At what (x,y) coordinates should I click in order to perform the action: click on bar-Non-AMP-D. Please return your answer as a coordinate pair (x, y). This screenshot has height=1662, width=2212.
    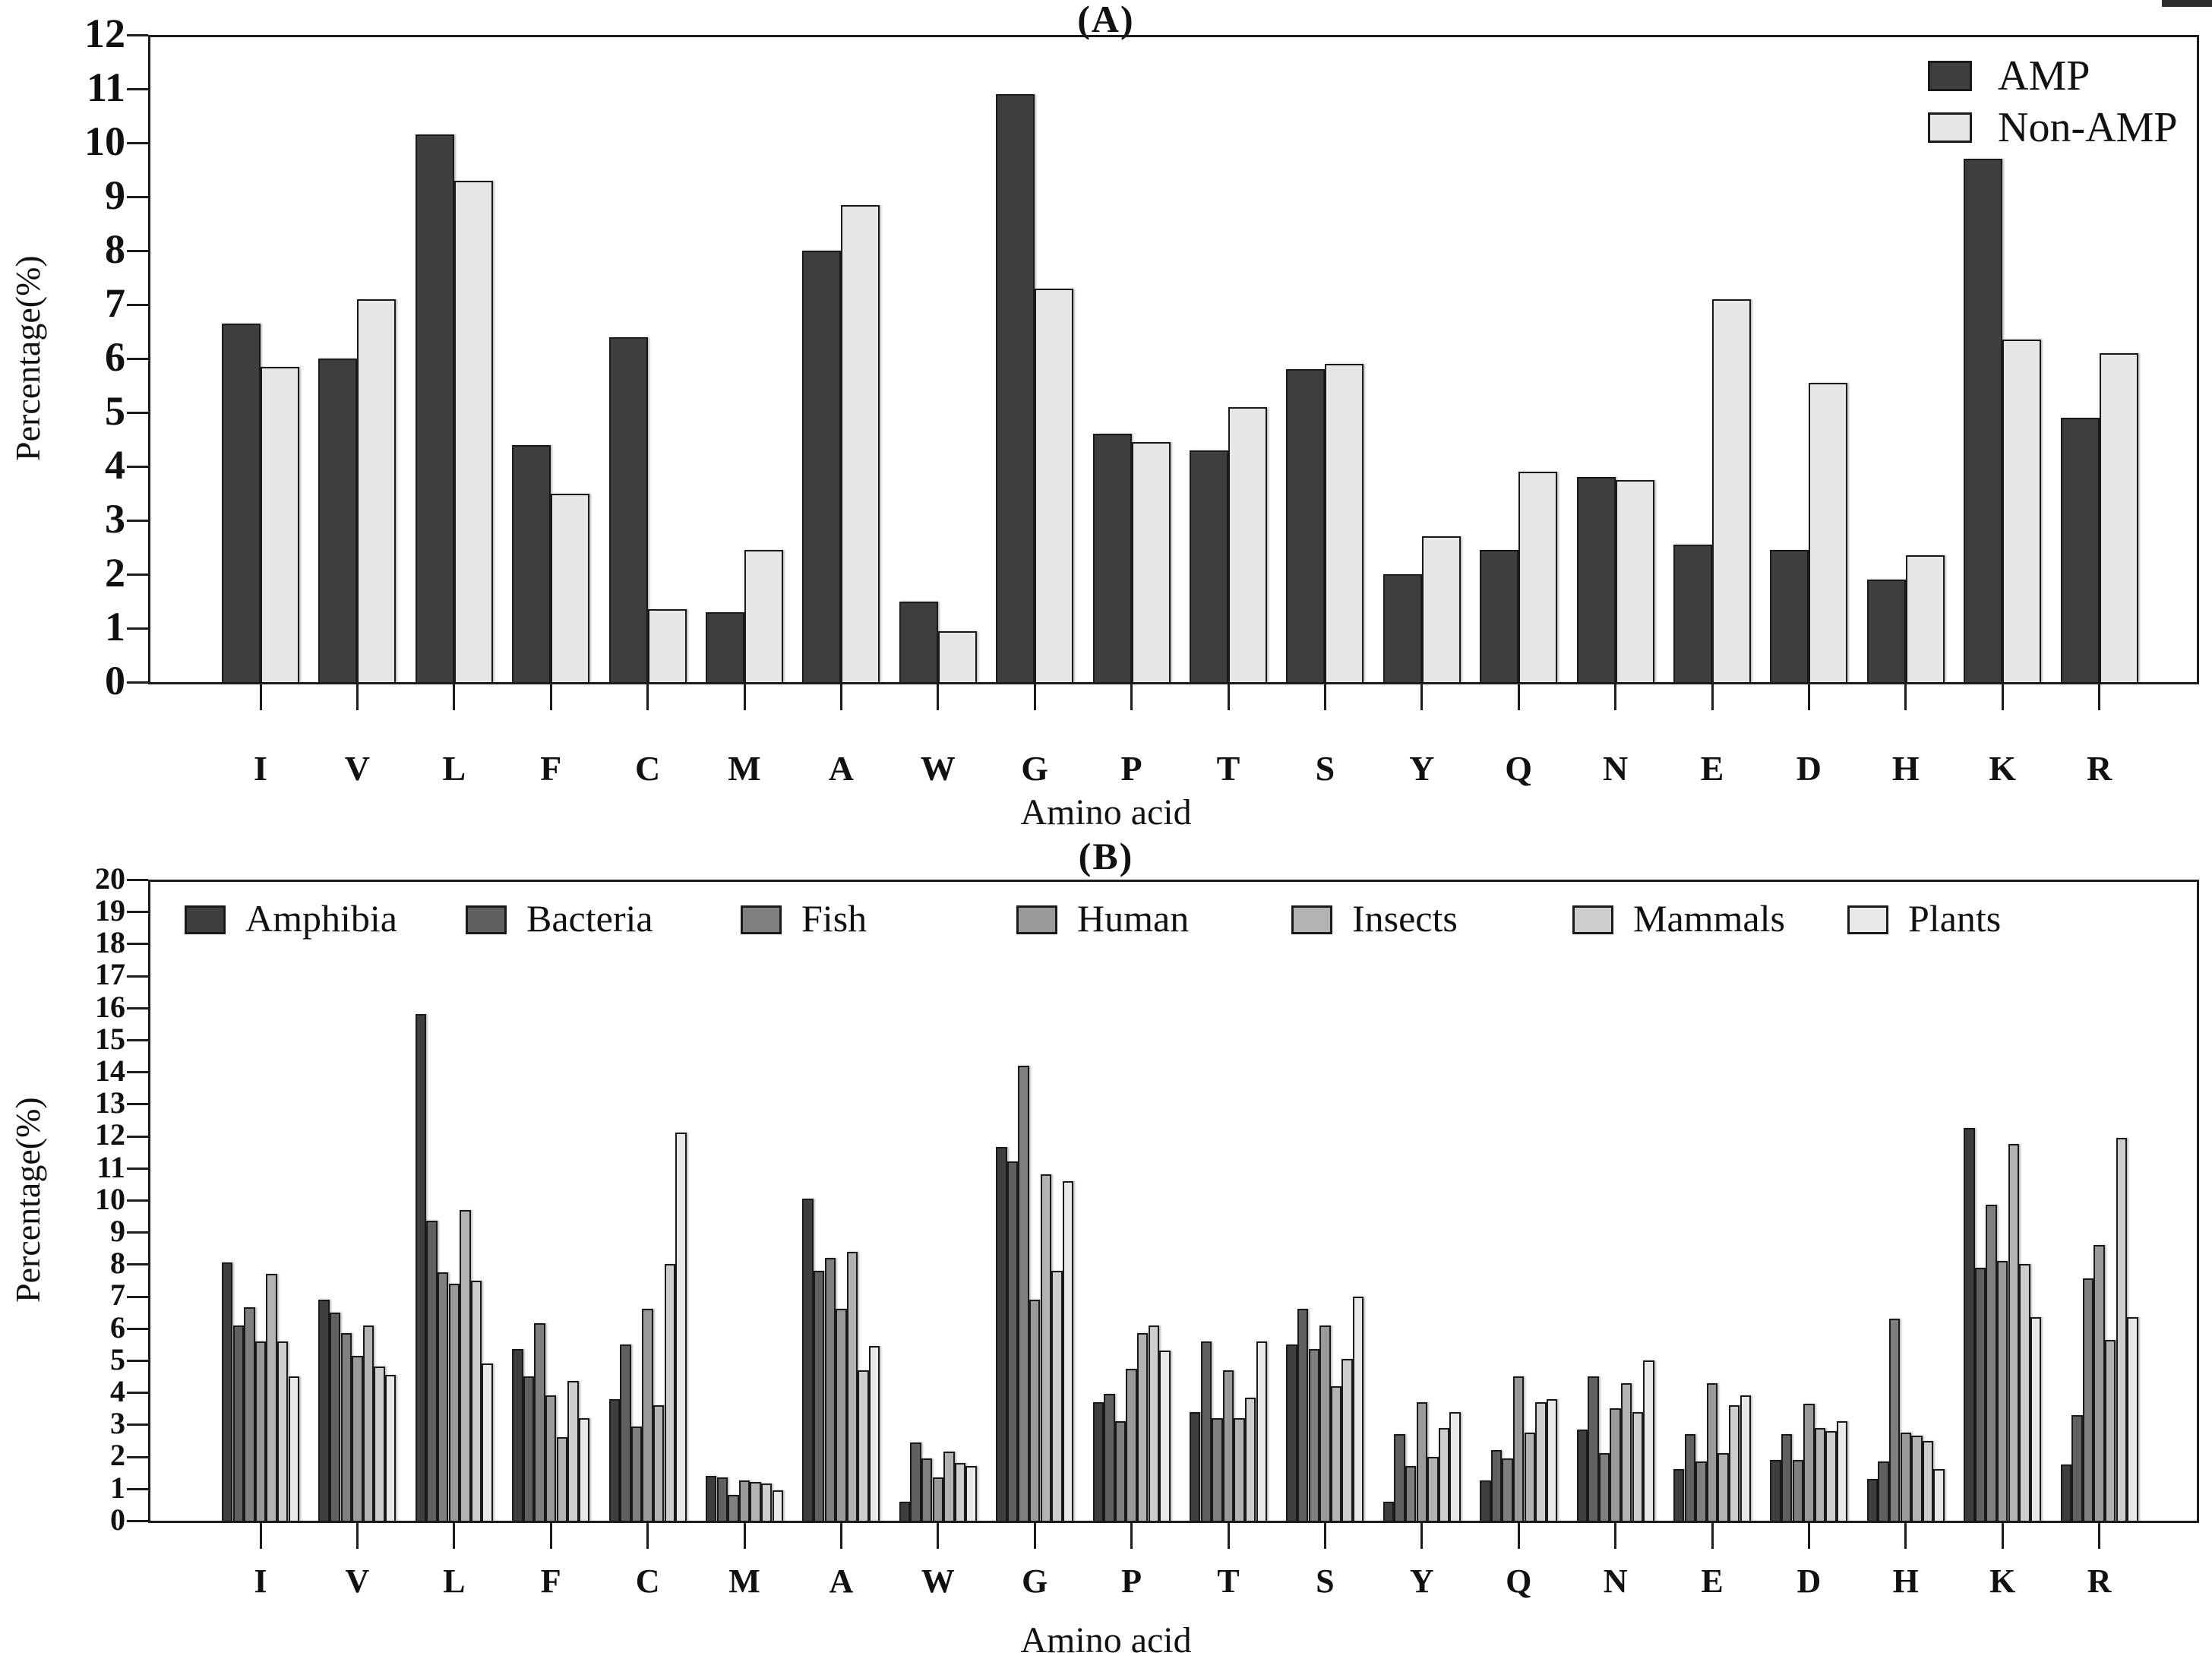
    Looking at the image, I should click on (1828, 532).